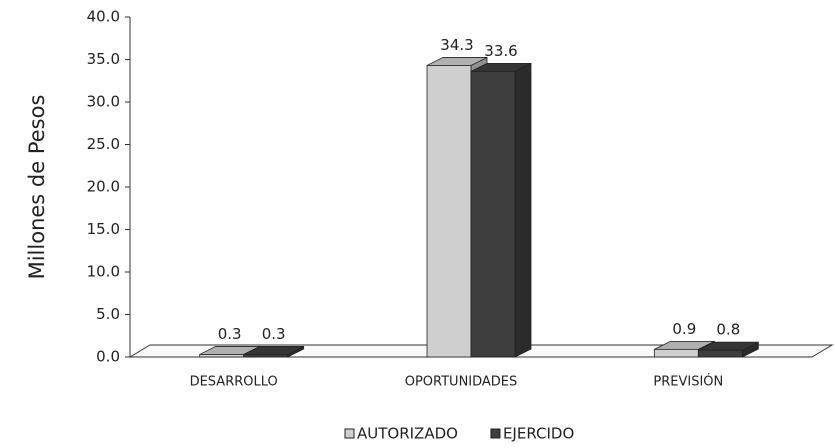 This screenshot has height=448, width=835. I want to click on bar-side, so click(523, 210).